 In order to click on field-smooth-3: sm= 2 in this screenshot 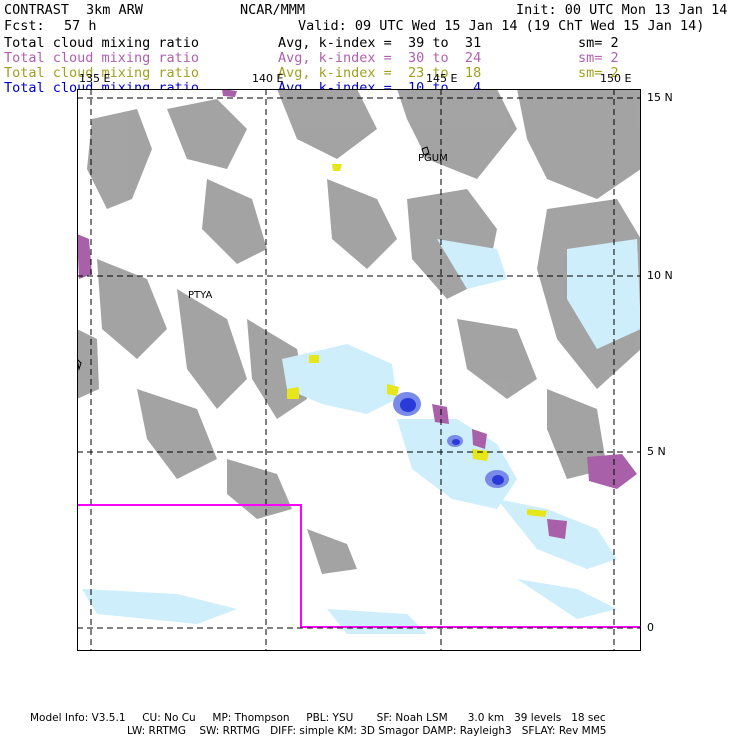, I will do `click(598, 73)`.